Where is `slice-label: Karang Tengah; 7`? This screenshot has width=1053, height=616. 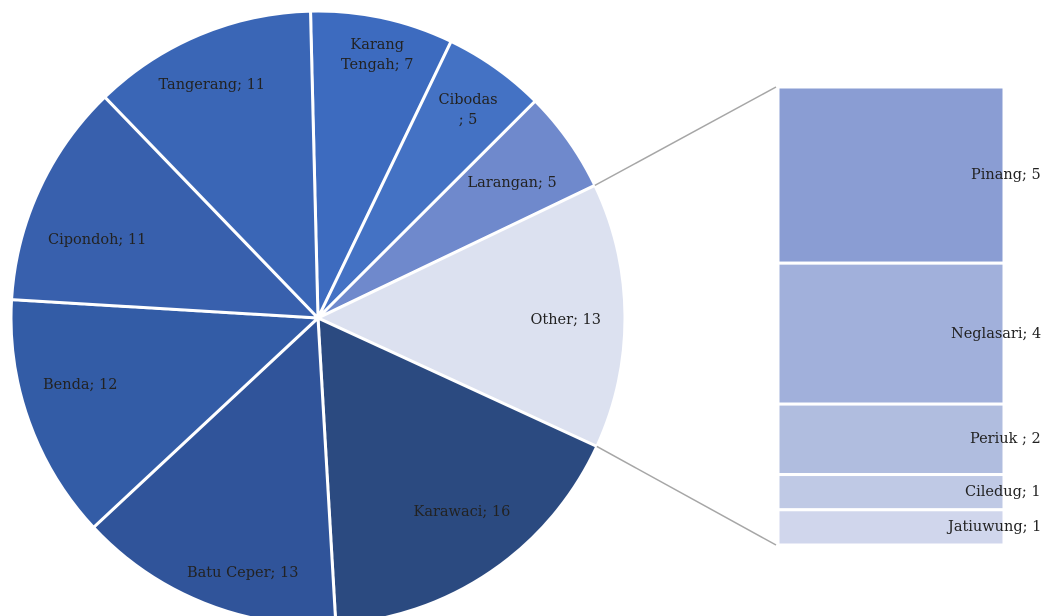 slice-label: Karang Tengah; 7 is located at coordinates (377, 55).